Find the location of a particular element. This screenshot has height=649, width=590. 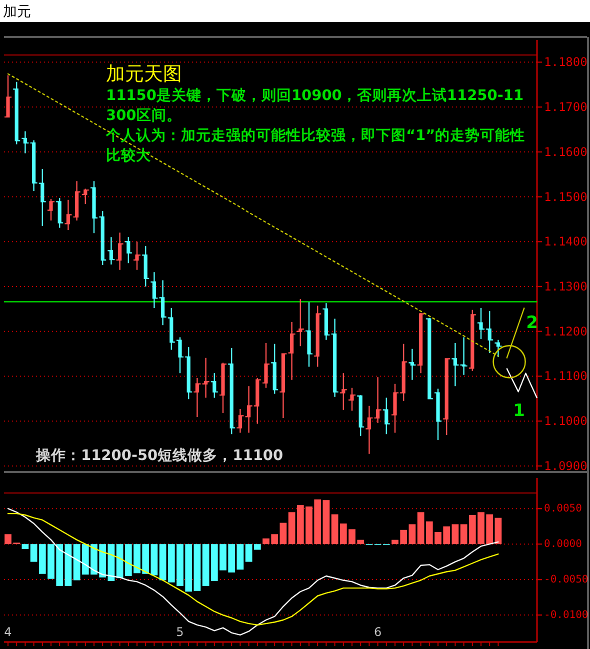

annotation: 加元天图 is located at coordinates (144, 74).